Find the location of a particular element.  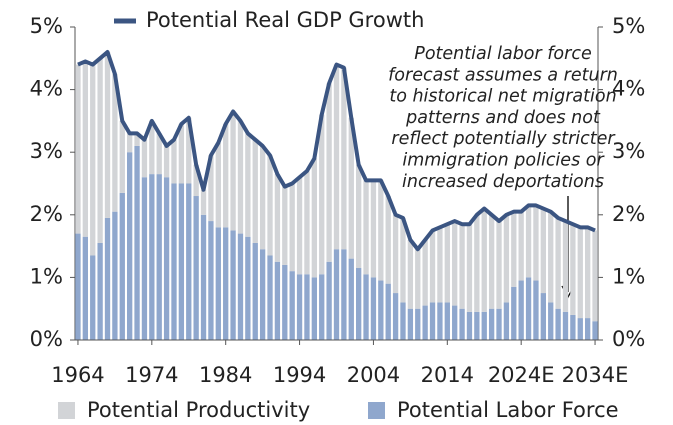

y-tick-label: 2% is located at coordinates (46, 214).